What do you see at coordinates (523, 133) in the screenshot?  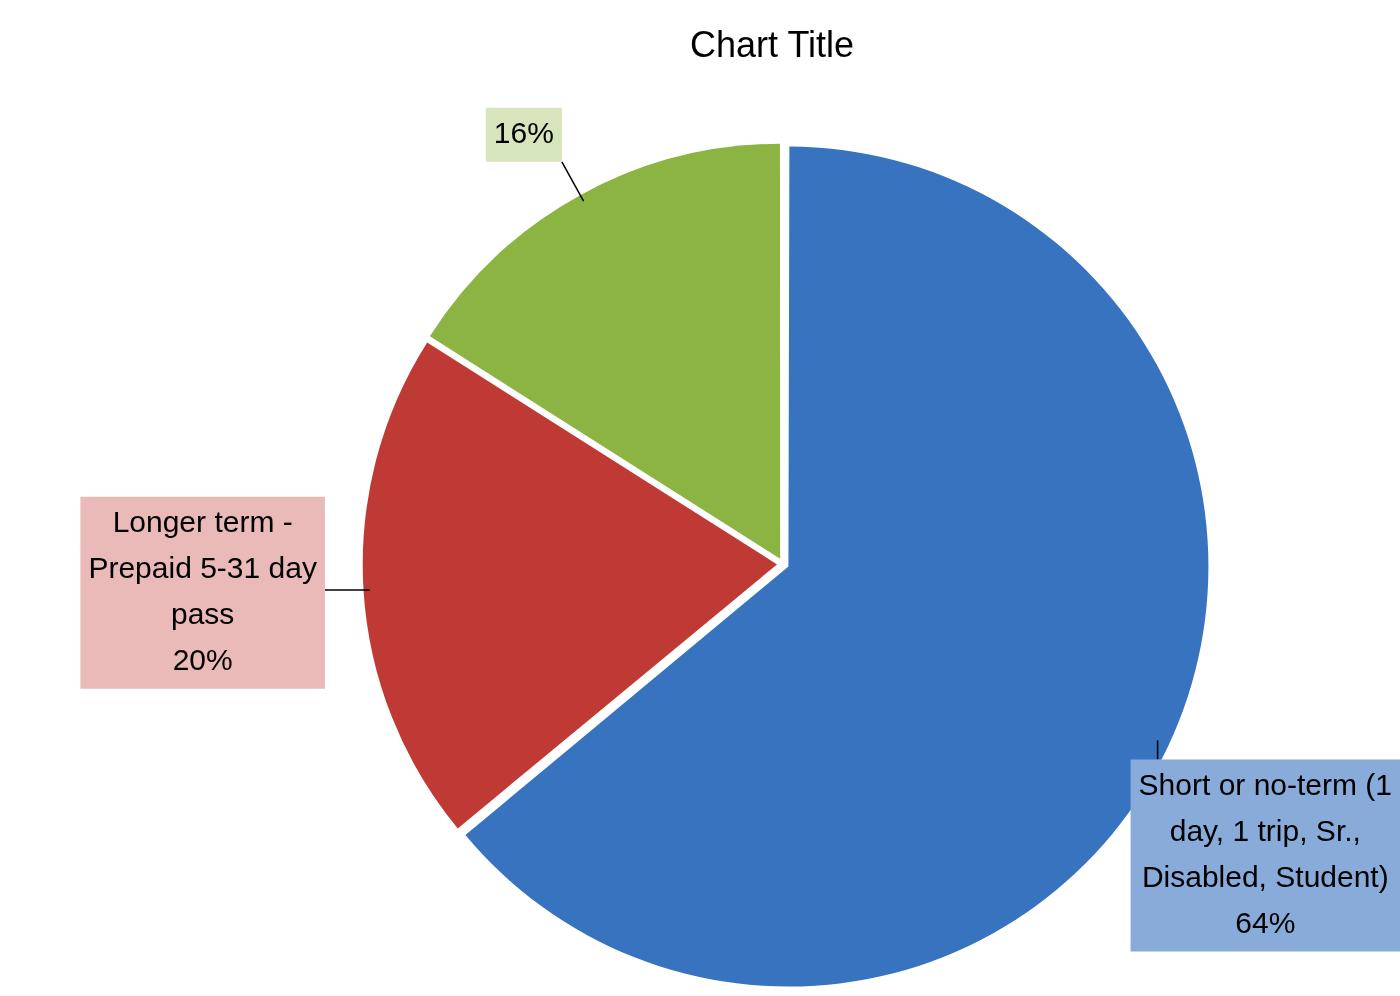 I see `data-label: 16%` at bounding box center [523, 133].